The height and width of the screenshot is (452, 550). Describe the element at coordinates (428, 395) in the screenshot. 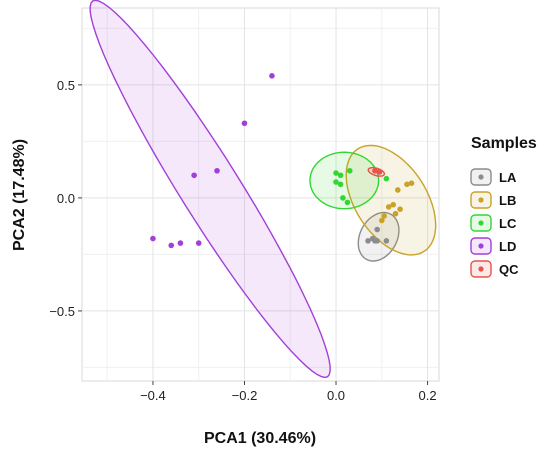

I see `x-tick-label: 0.2` at that location.